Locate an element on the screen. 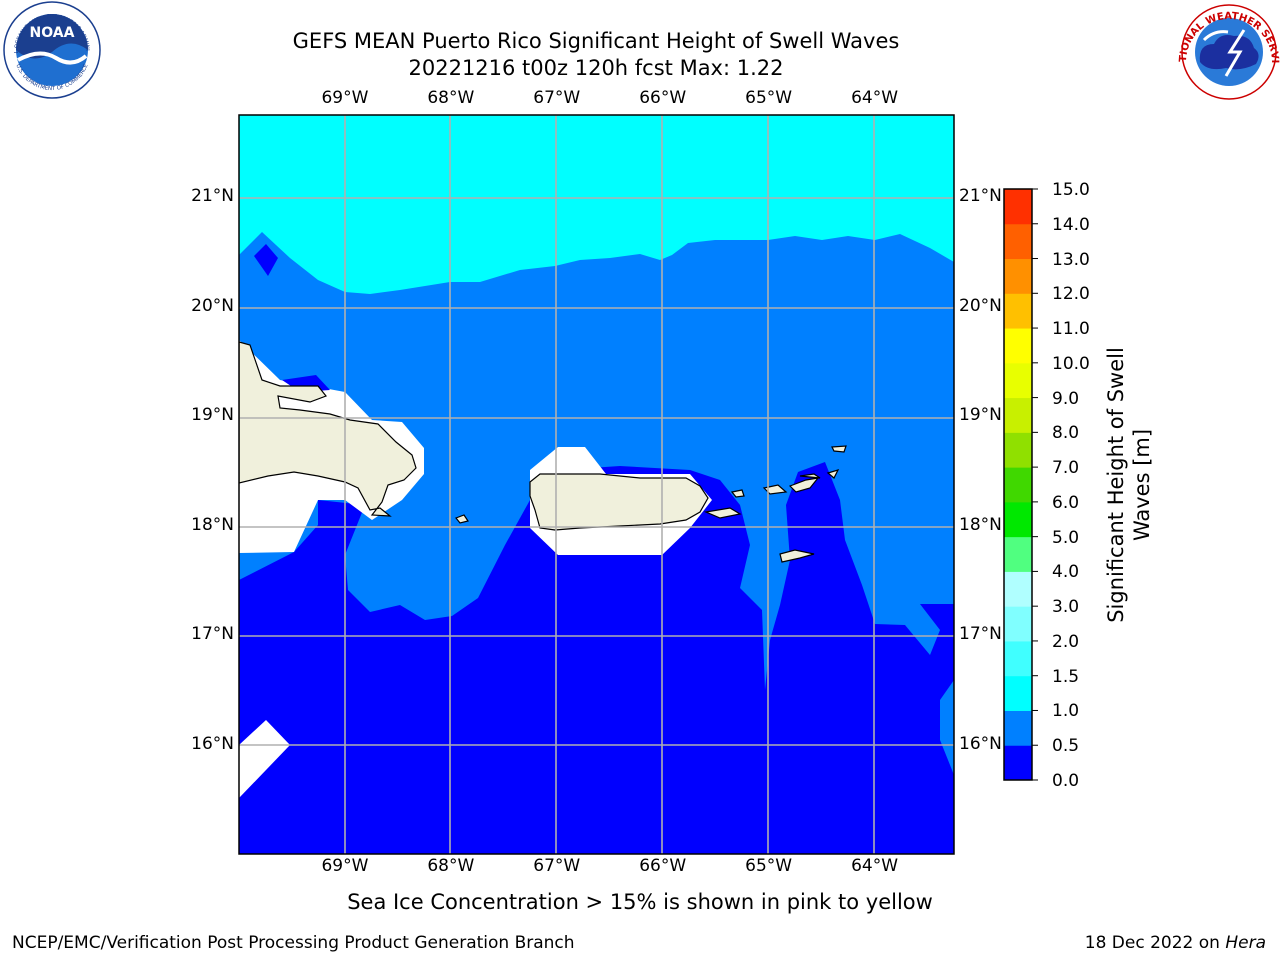 The width and height of the screenshot is (1280, 960). lat-tick-label-left: 18°N is located at coordinates (212, 524).